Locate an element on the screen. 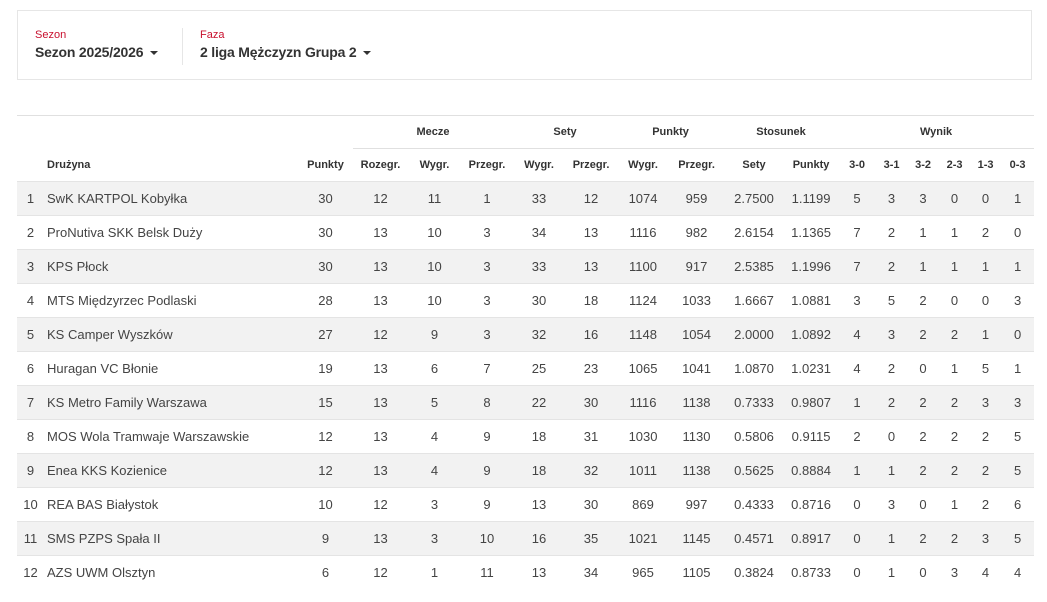  position-cell: 12 is located at coordinates (28, 572).